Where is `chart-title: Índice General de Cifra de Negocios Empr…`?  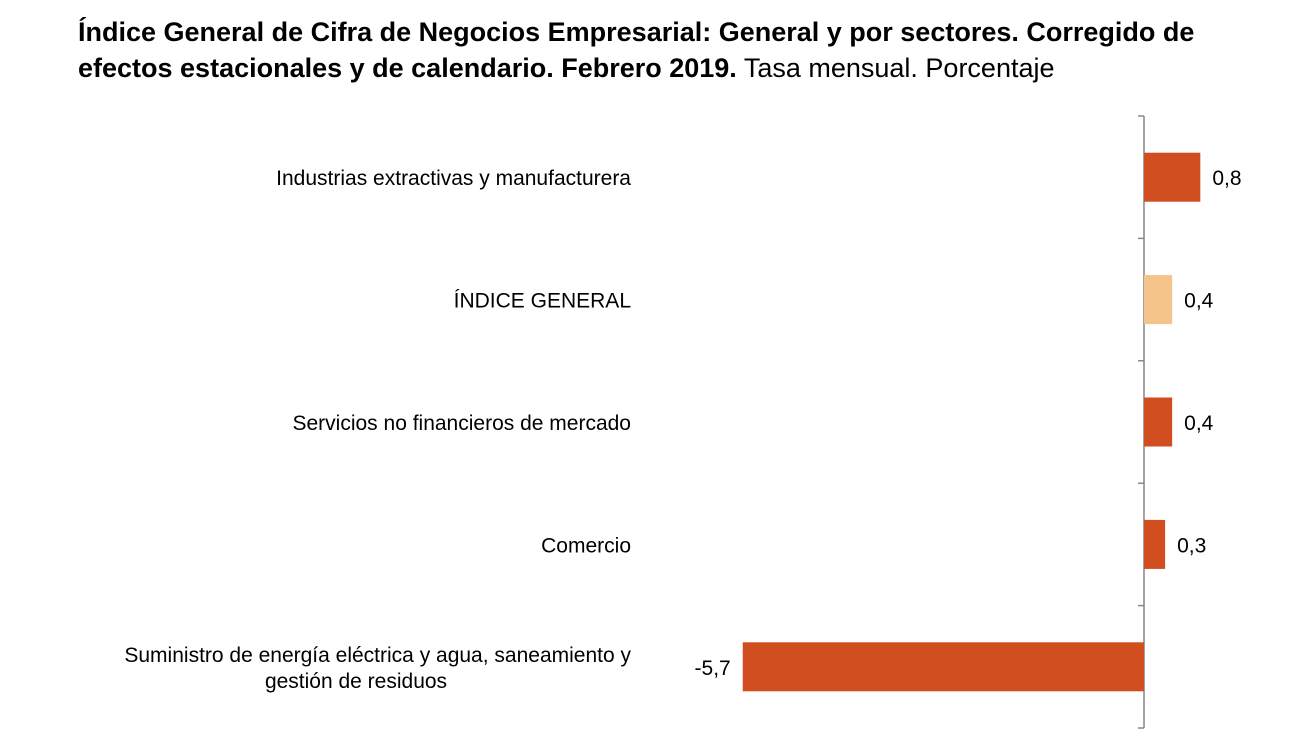
chart-title: Índice General de Cifra de Negocios Empr… is located at coordinates (678, 50).